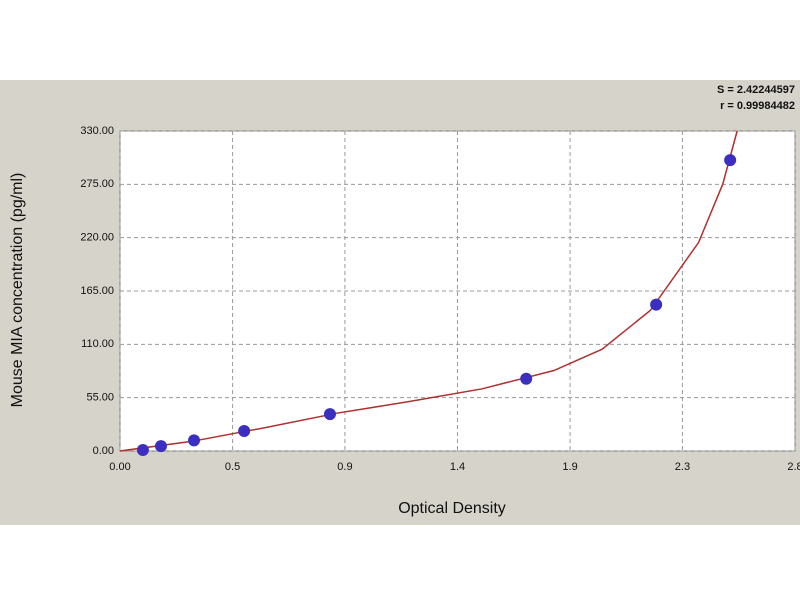 This screenshot has width=800, height=600. Describe the element at coordinates (97, 291) in the screenshot. I see `y-tick-label: 165.00` at that location.